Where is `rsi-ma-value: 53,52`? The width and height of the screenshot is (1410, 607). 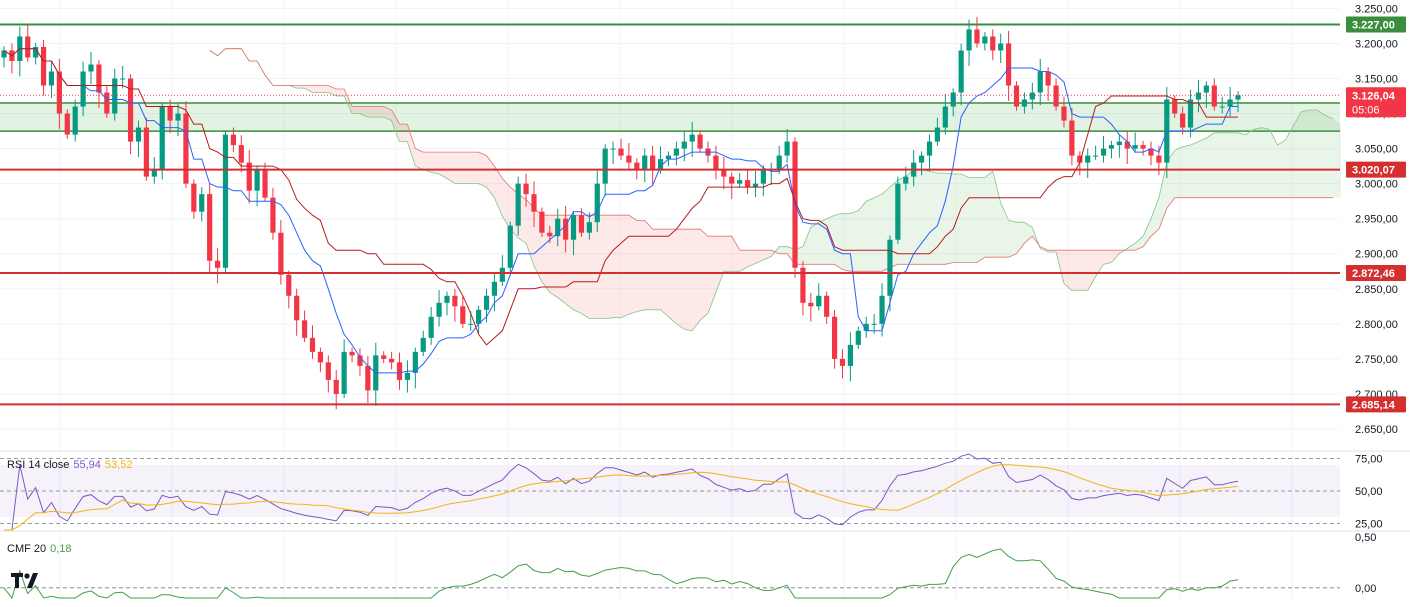
rsi-ma-value: 53,52 is located at coordinates (118, 465).